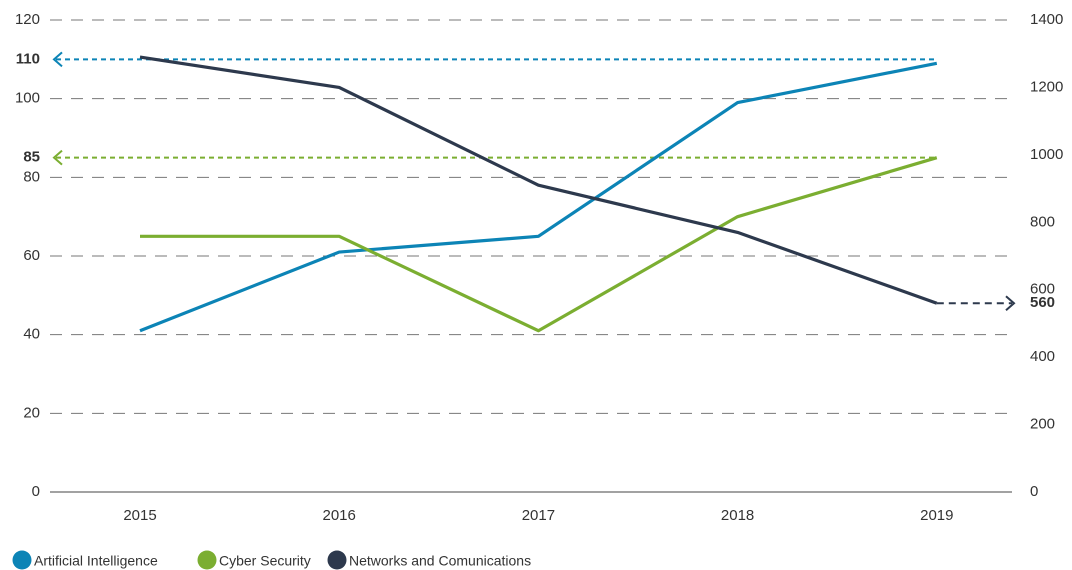 The image size is (1072, 570). What do you see at coordinates (1046, 19) in the screenshot?
I see `y2-tick-label: 1400` at bounding box center [1046, 19].